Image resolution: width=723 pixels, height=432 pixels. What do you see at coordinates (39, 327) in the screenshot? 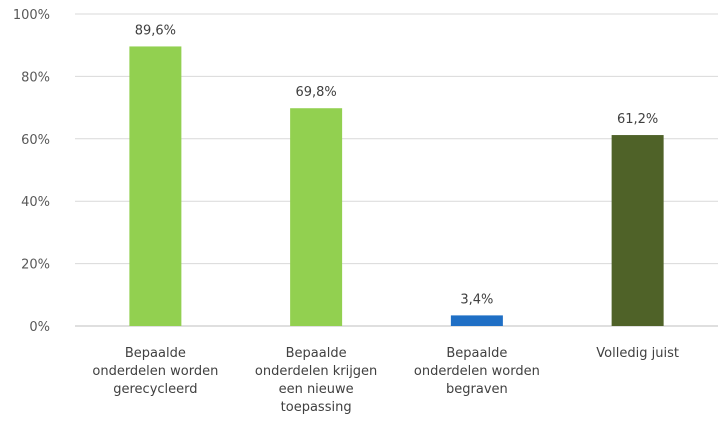
I see `y-tick-label: 0%` at bounding box center [39, 327].